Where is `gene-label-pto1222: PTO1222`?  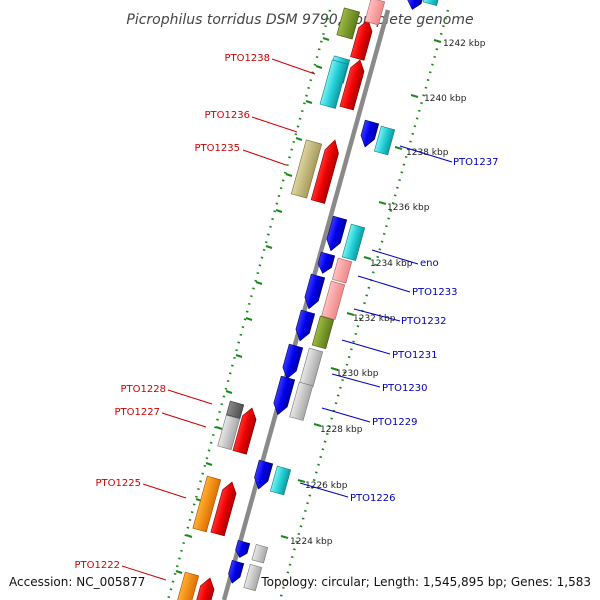 gene-label-pto1222: PTO1222 is located at coordinates (97, 565).